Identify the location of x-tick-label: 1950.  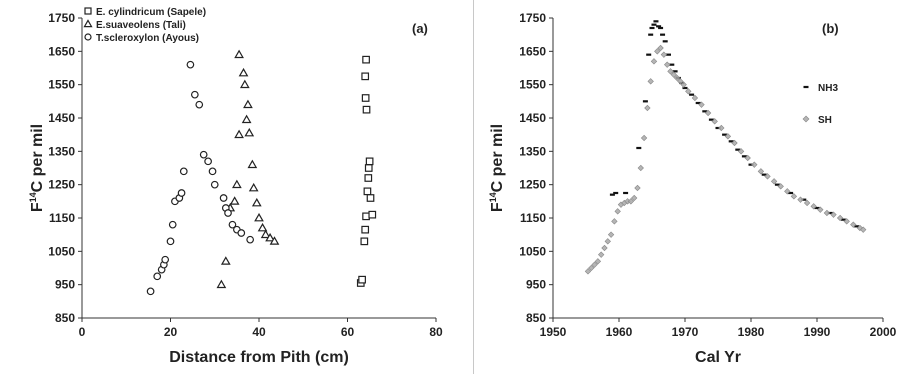
(553, 332).